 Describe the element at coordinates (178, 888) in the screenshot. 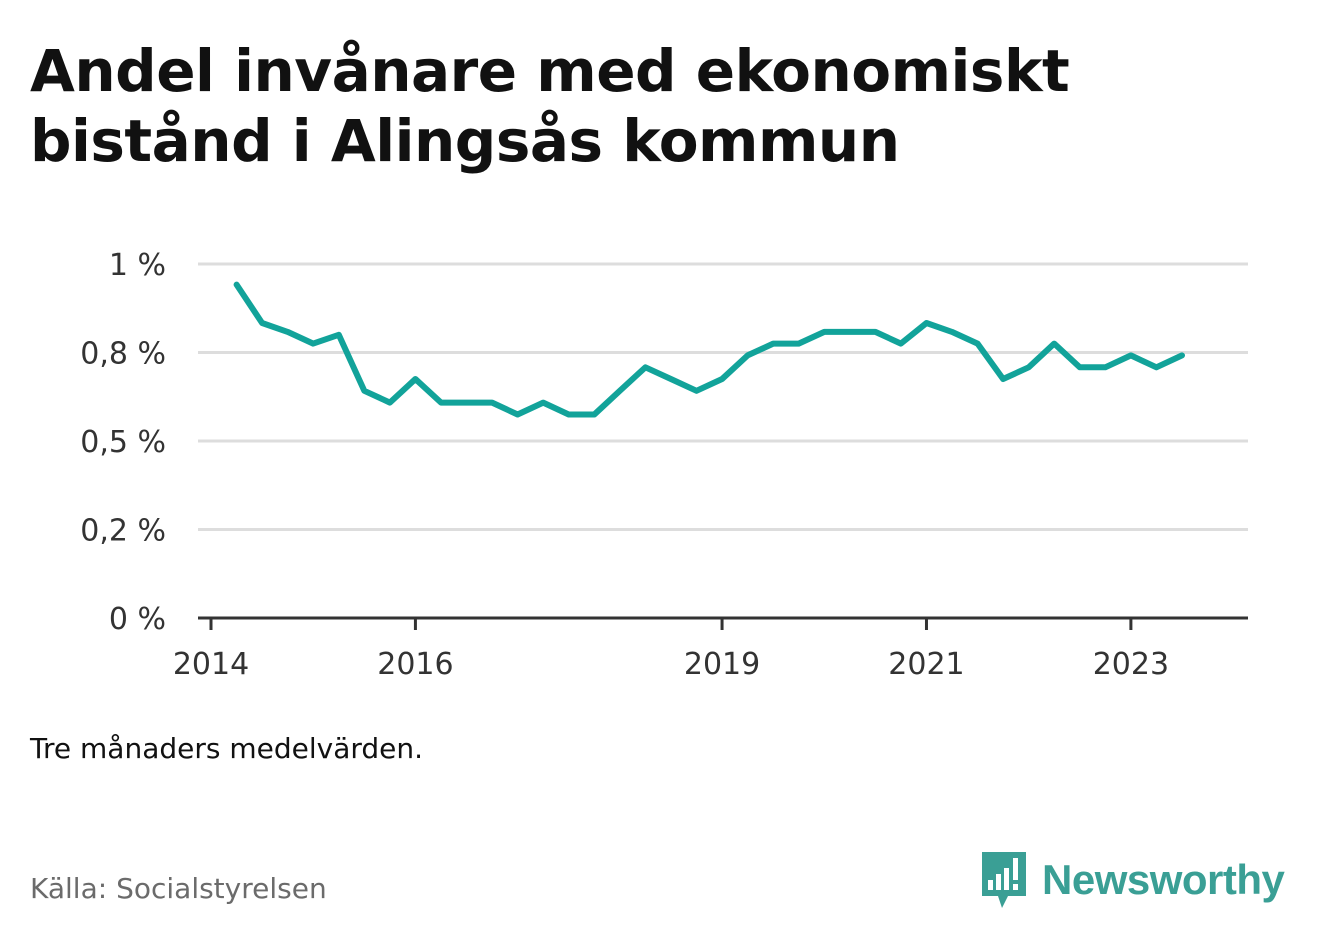

I see `source-label: Källa: Socialstyrelsen` at that location.